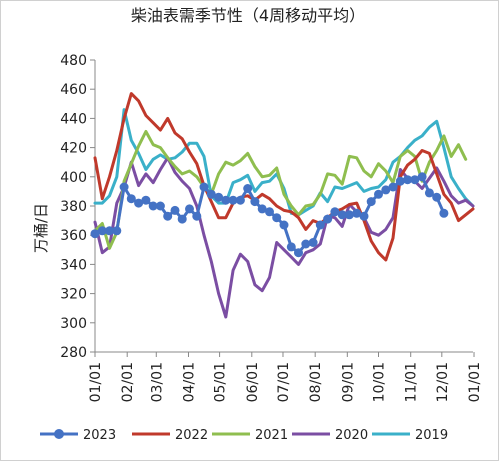 Image resolution: width=500 pixels, height=462 pixels. Describe the element at coordinates (73, 119) in the screenshot. I see `y-tick-label: 440` at that location.